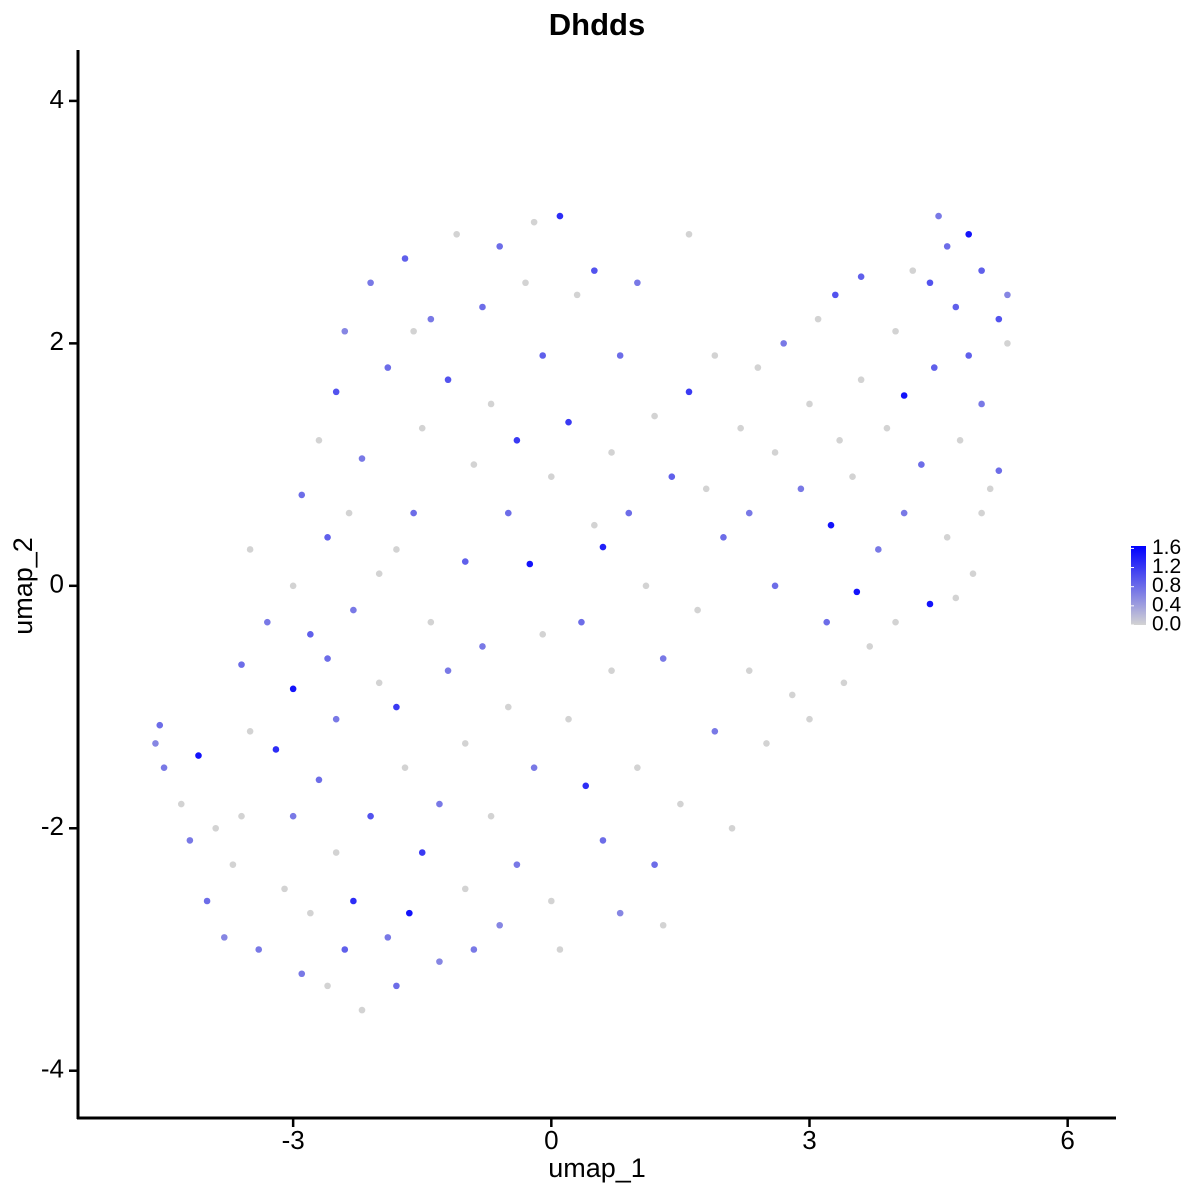 This screenshot has height=1200, width=1200. What do you see at coordinates (52, 1069) in the screenshot?
I see `y-tick-label: -4` at bounding box center [52, 1069].